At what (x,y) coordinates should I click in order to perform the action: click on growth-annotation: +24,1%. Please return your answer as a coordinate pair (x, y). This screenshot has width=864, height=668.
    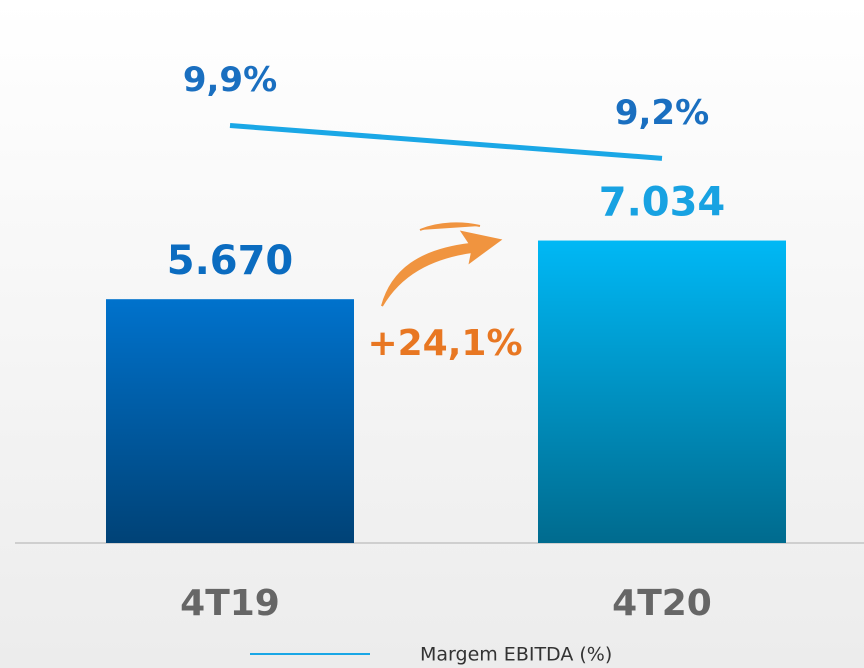
    Looking at the image, I should click on (444, 343).